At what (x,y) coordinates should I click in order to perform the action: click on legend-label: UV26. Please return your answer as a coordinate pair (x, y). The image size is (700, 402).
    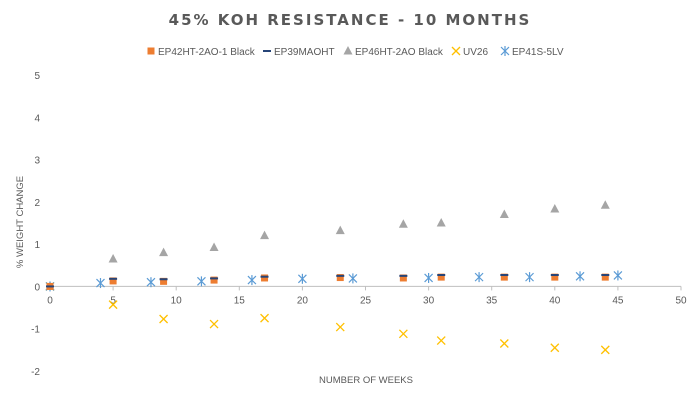
    Looking at the image, I should click on (475, 52).